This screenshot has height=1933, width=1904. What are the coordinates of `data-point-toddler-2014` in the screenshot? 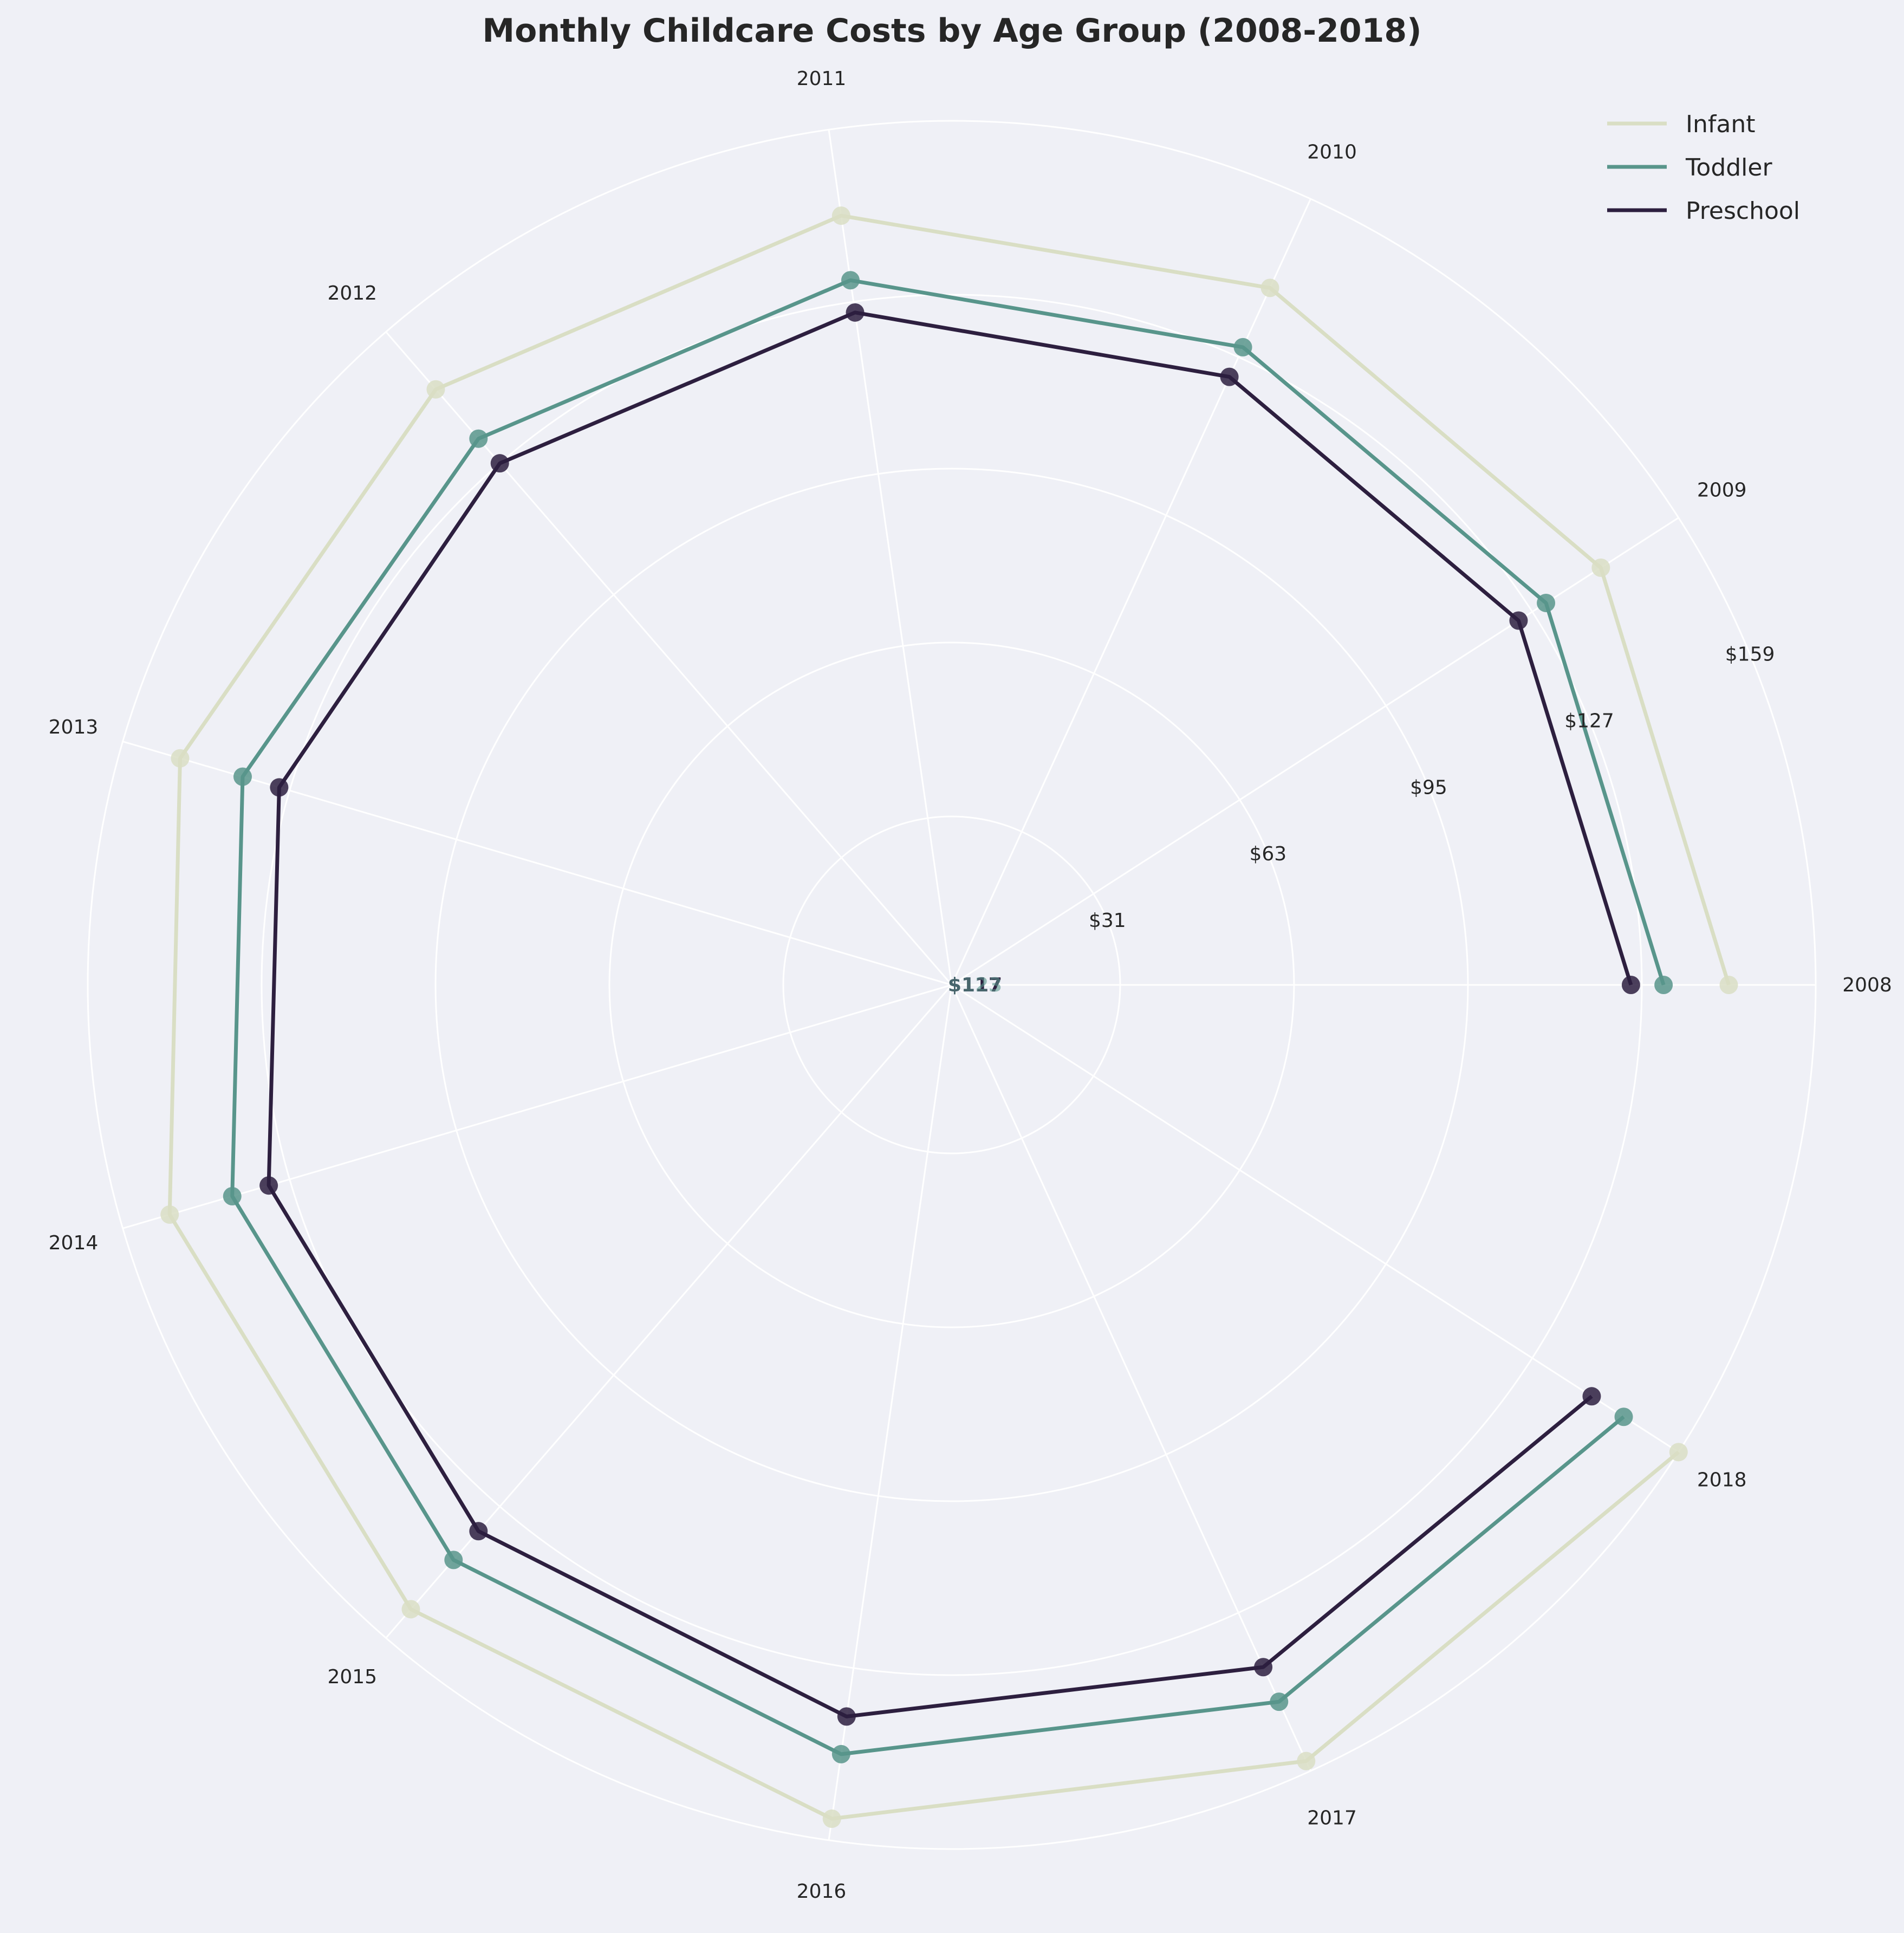 It's located at (233, 1197).